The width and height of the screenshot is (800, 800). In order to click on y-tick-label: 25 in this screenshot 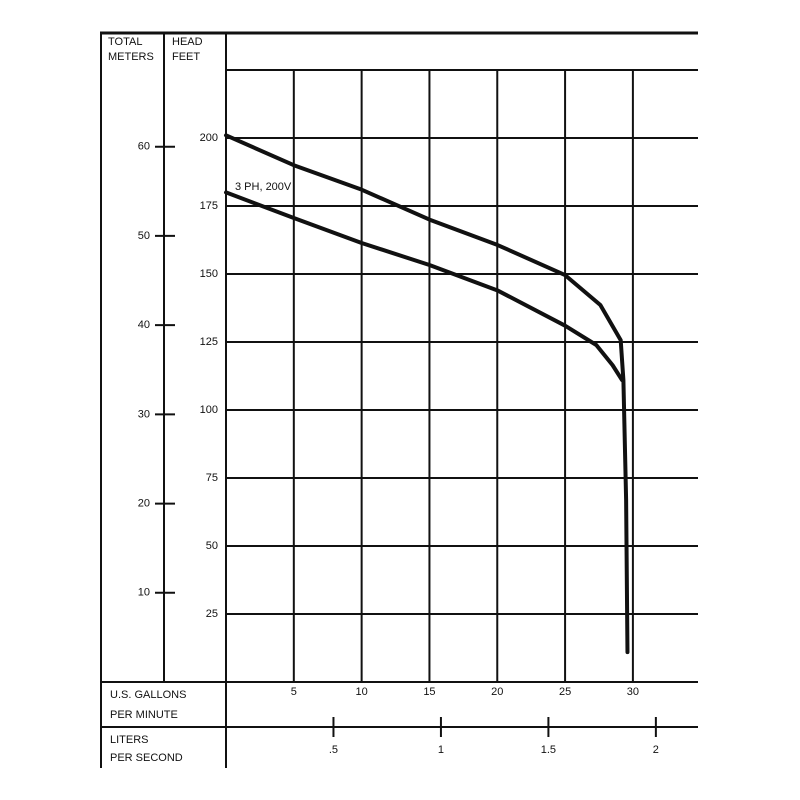, I will do `click(212, 614)`.